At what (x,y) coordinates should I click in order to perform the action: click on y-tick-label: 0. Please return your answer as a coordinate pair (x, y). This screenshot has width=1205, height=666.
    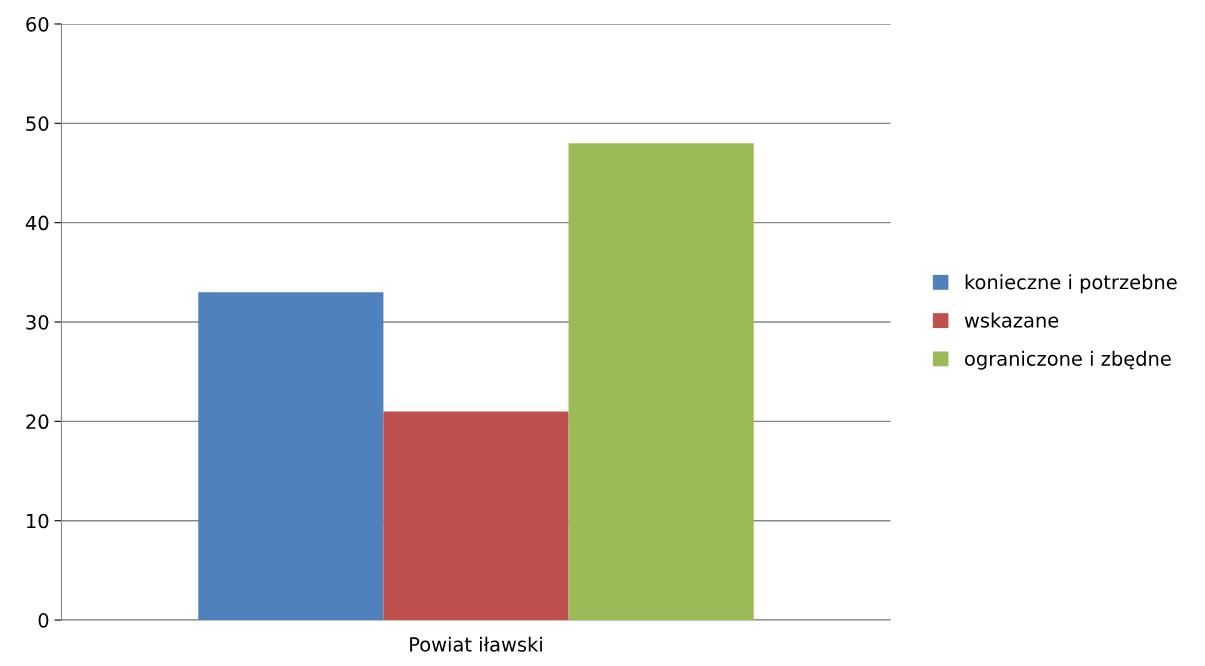
    Looking at the image, I should click on (43, 620).